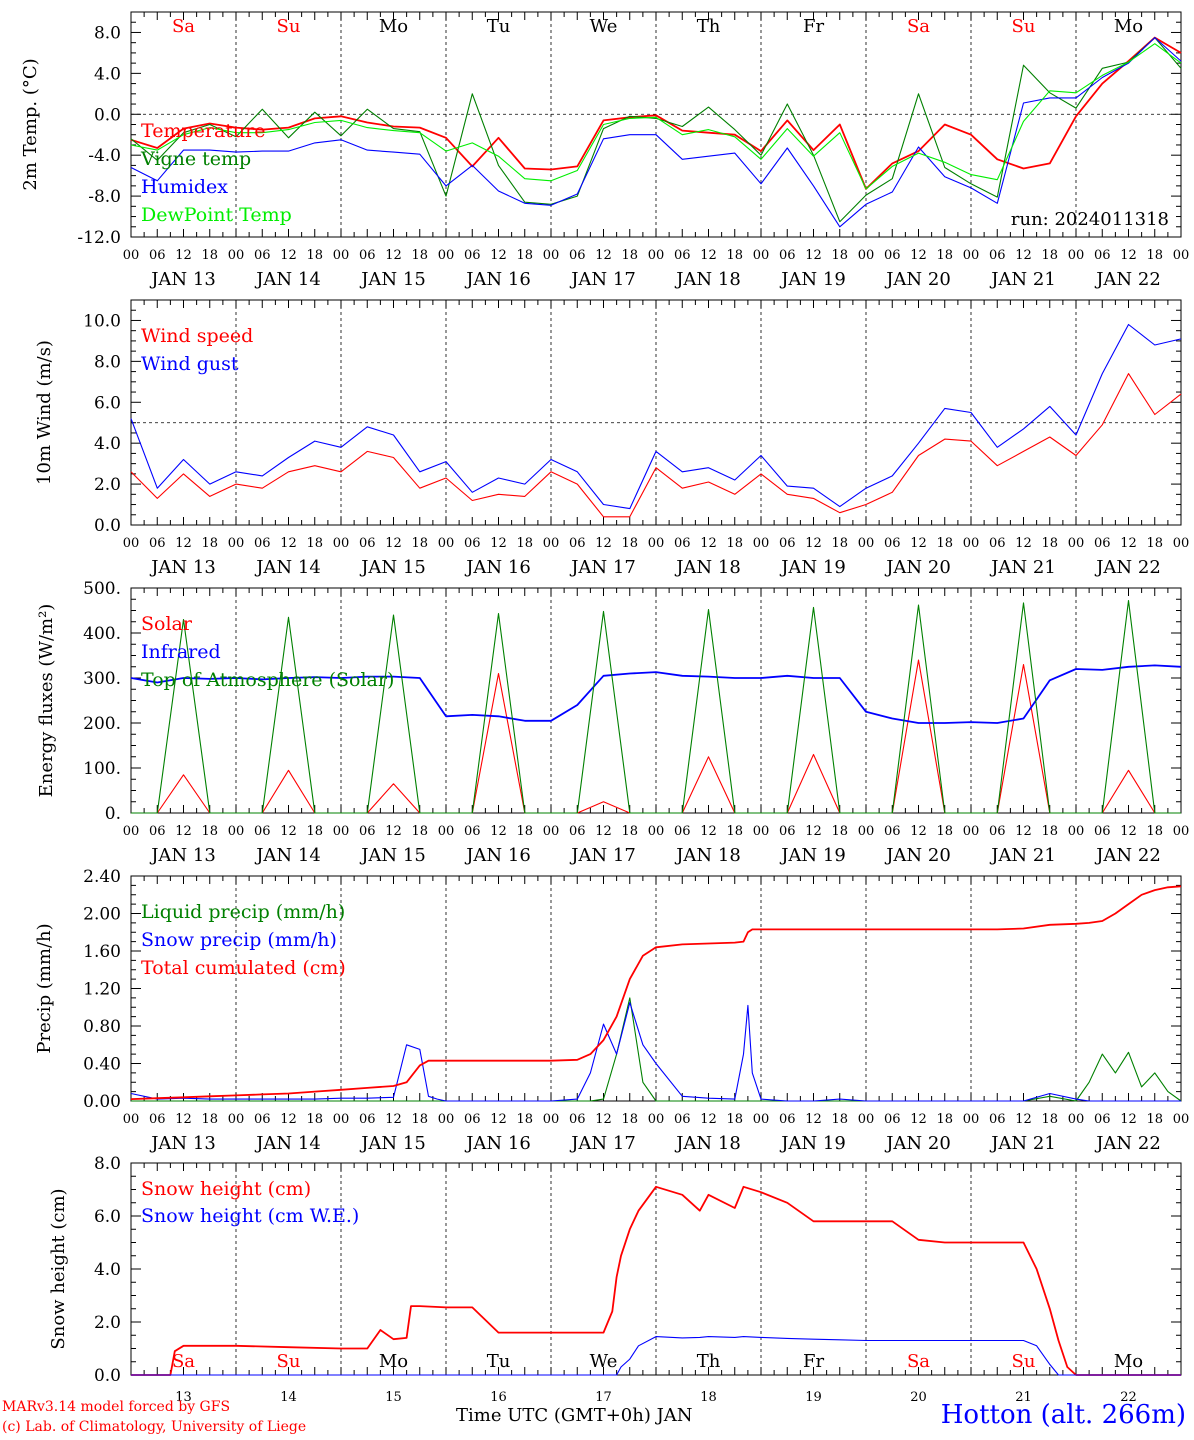 The height and width of the screenshot is (1440, 1194). What do you see at coordinates (113, 814) in the screenshot?
I see `y-tick-label: 0.` at bounding box center [113, 814].